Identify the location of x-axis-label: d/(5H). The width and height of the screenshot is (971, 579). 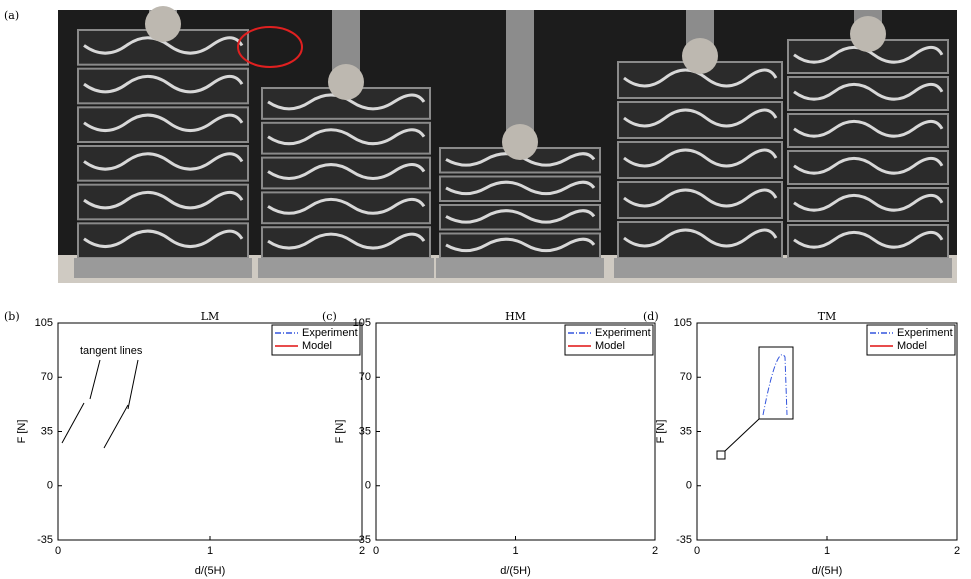
(210, 571).